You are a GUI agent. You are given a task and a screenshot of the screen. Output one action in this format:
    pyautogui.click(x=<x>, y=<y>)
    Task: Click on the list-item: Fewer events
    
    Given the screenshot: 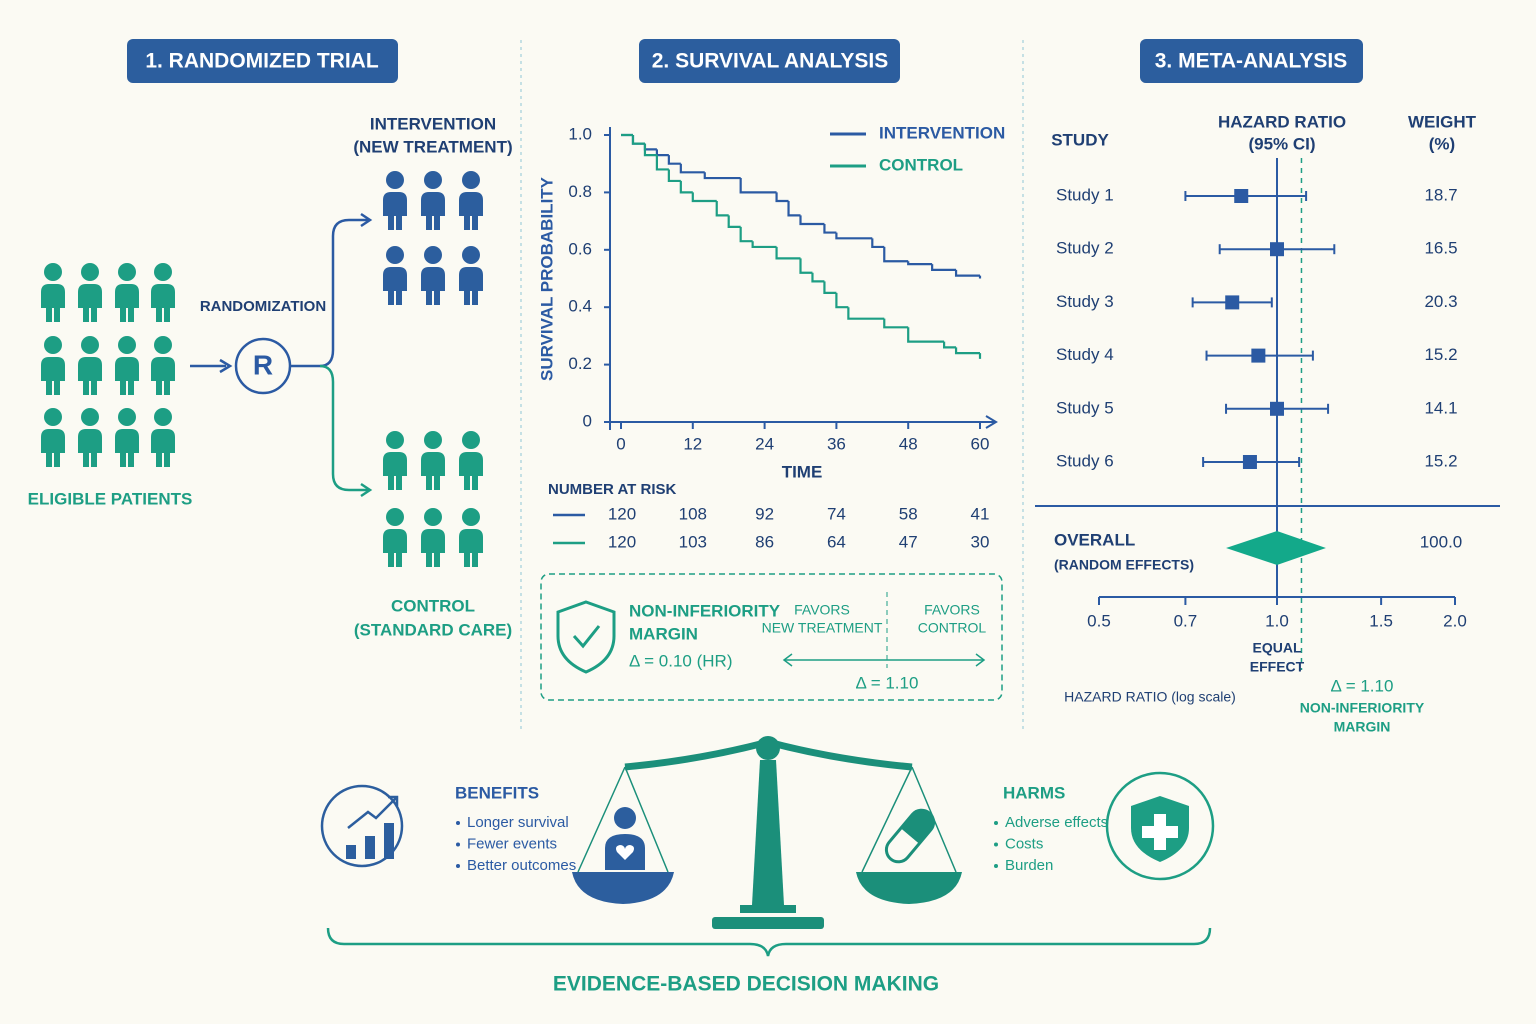 What is the action you would take?
    pyautogui.click(x=512, y=843)
    